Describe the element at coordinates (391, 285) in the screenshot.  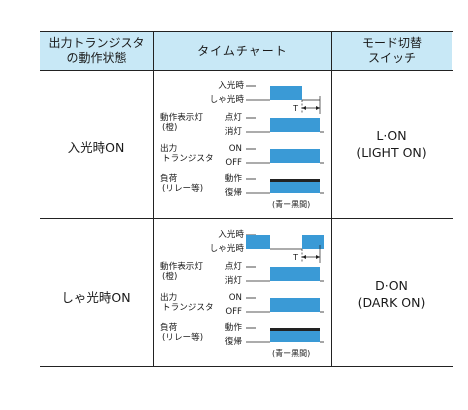
I see `row-2-mode-line1: D·ON` at that location.